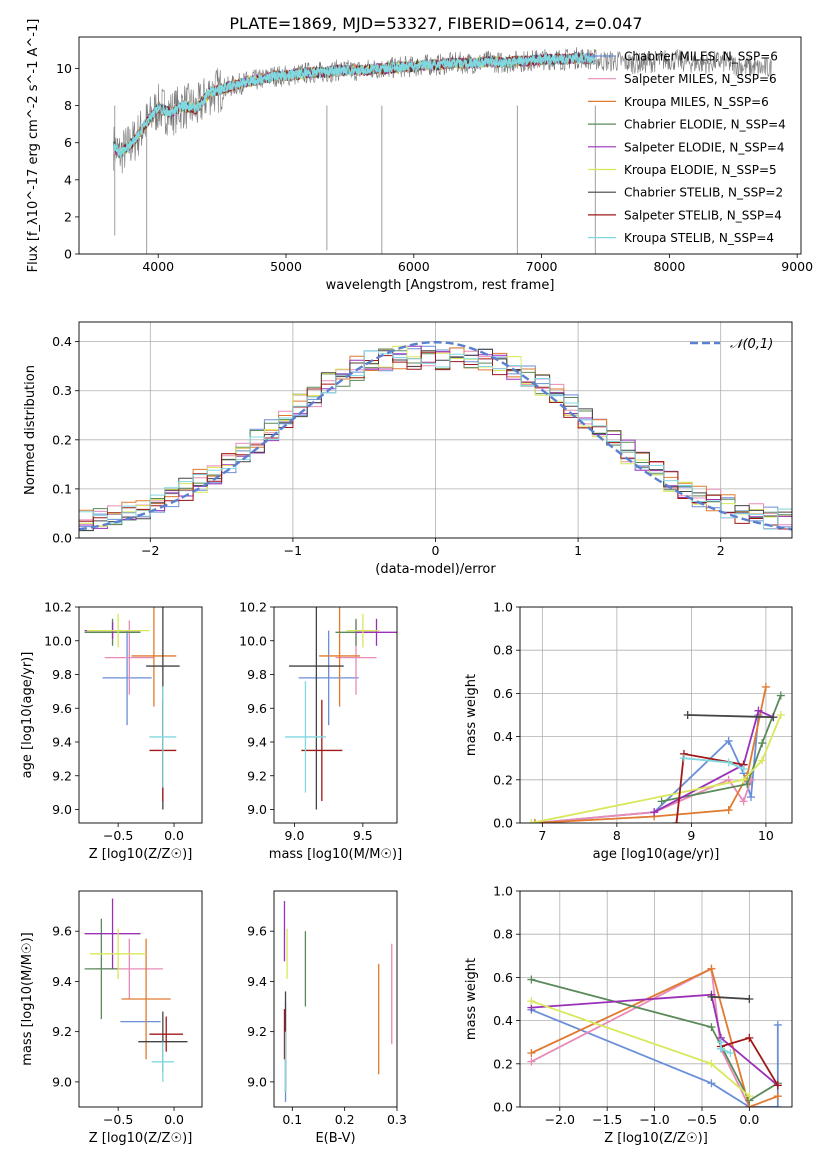  Describe the element at coordinates (253, 607) in the screenshot. I see `y-tick-label: 10.2` at that location.